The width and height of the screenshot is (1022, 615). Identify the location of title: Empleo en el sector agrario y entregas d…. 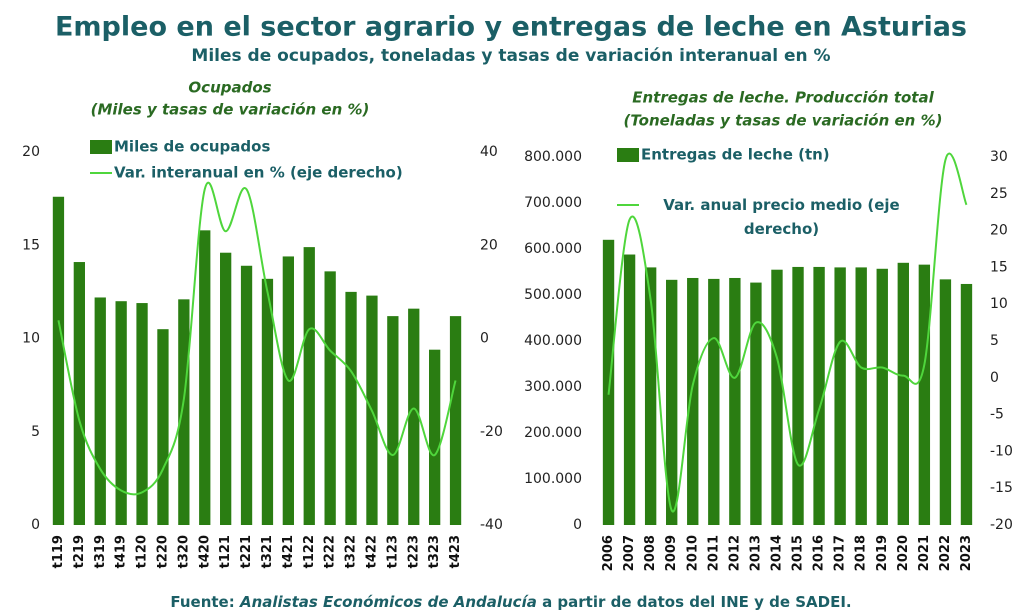
(511, 27).